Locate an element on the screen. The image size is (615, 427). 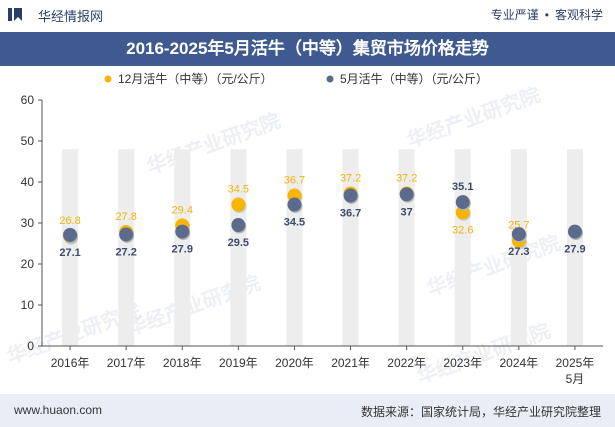
x-tick-label: 2021年 is located at coordinates (350, 363).